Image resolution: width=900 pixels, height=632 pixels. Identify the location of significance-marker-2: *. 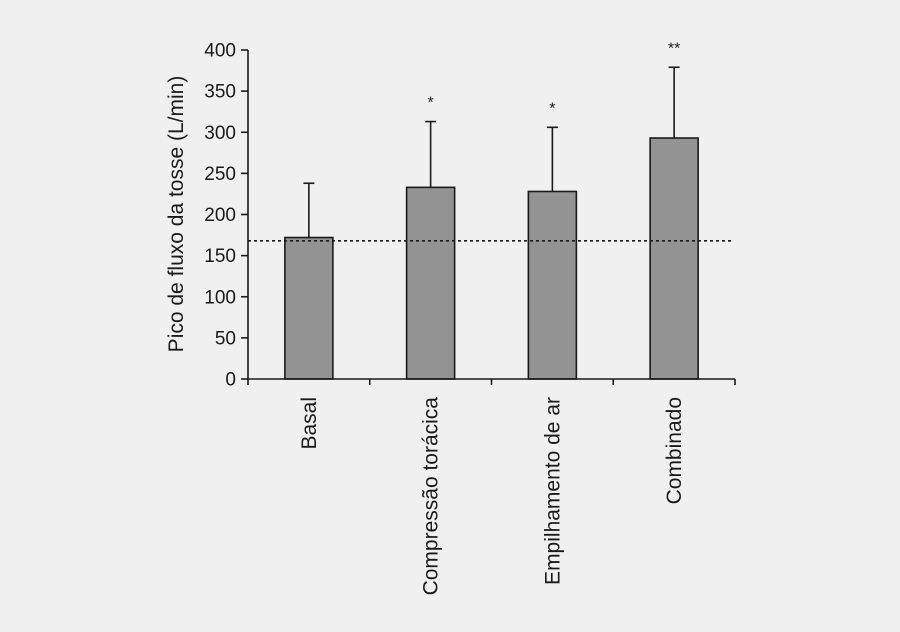
(431, 103).